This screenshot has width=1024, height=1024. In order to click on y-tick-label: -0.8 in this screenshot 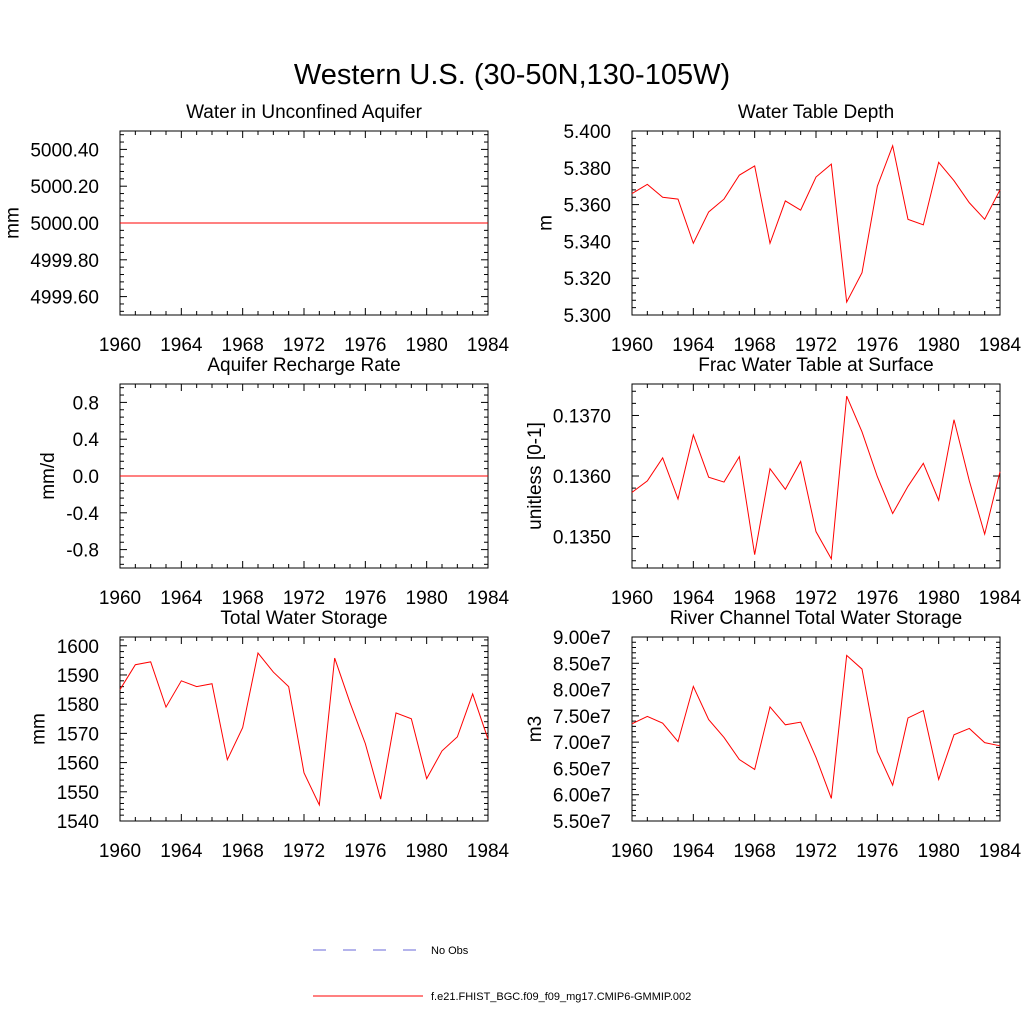, I will do `click(82, 551)`.